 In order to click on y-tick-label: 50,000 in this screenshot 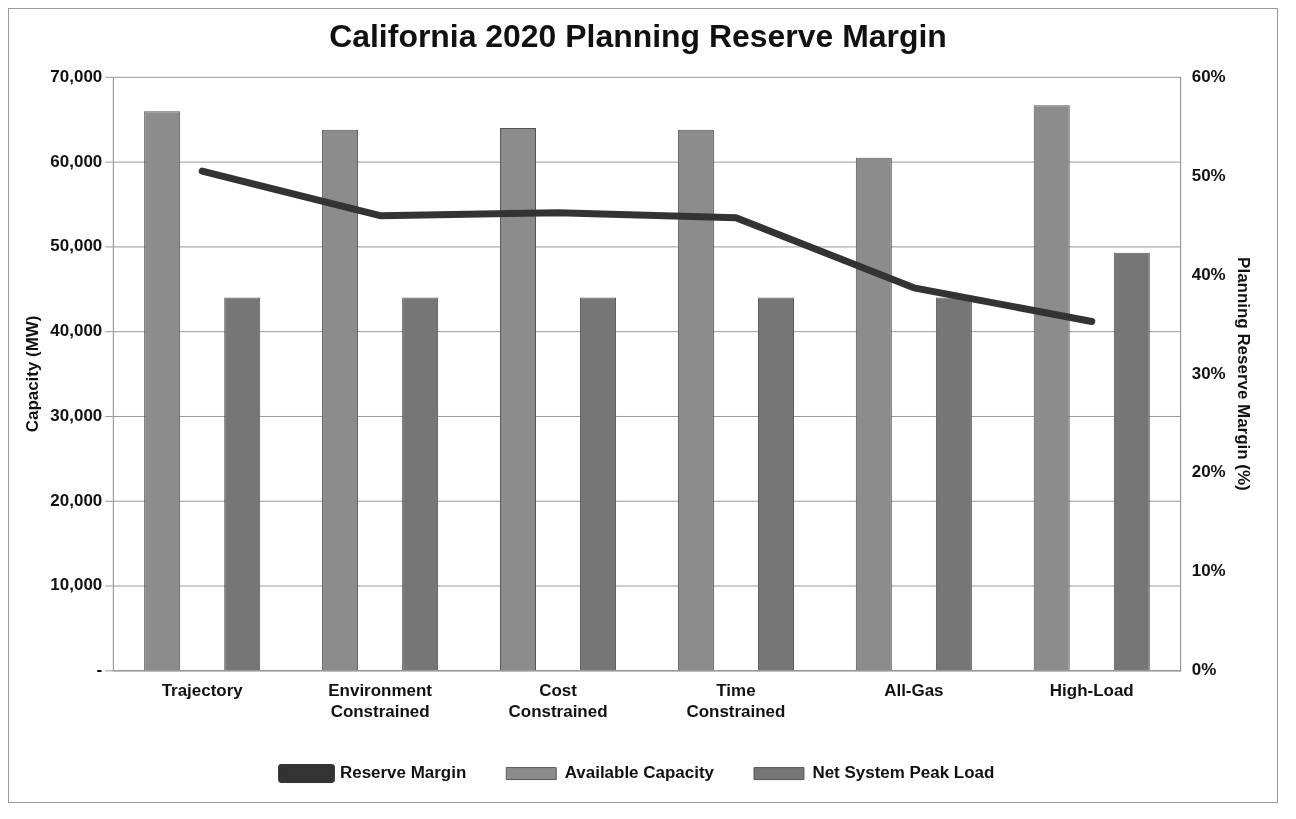, I will do `click(76, 246)`.